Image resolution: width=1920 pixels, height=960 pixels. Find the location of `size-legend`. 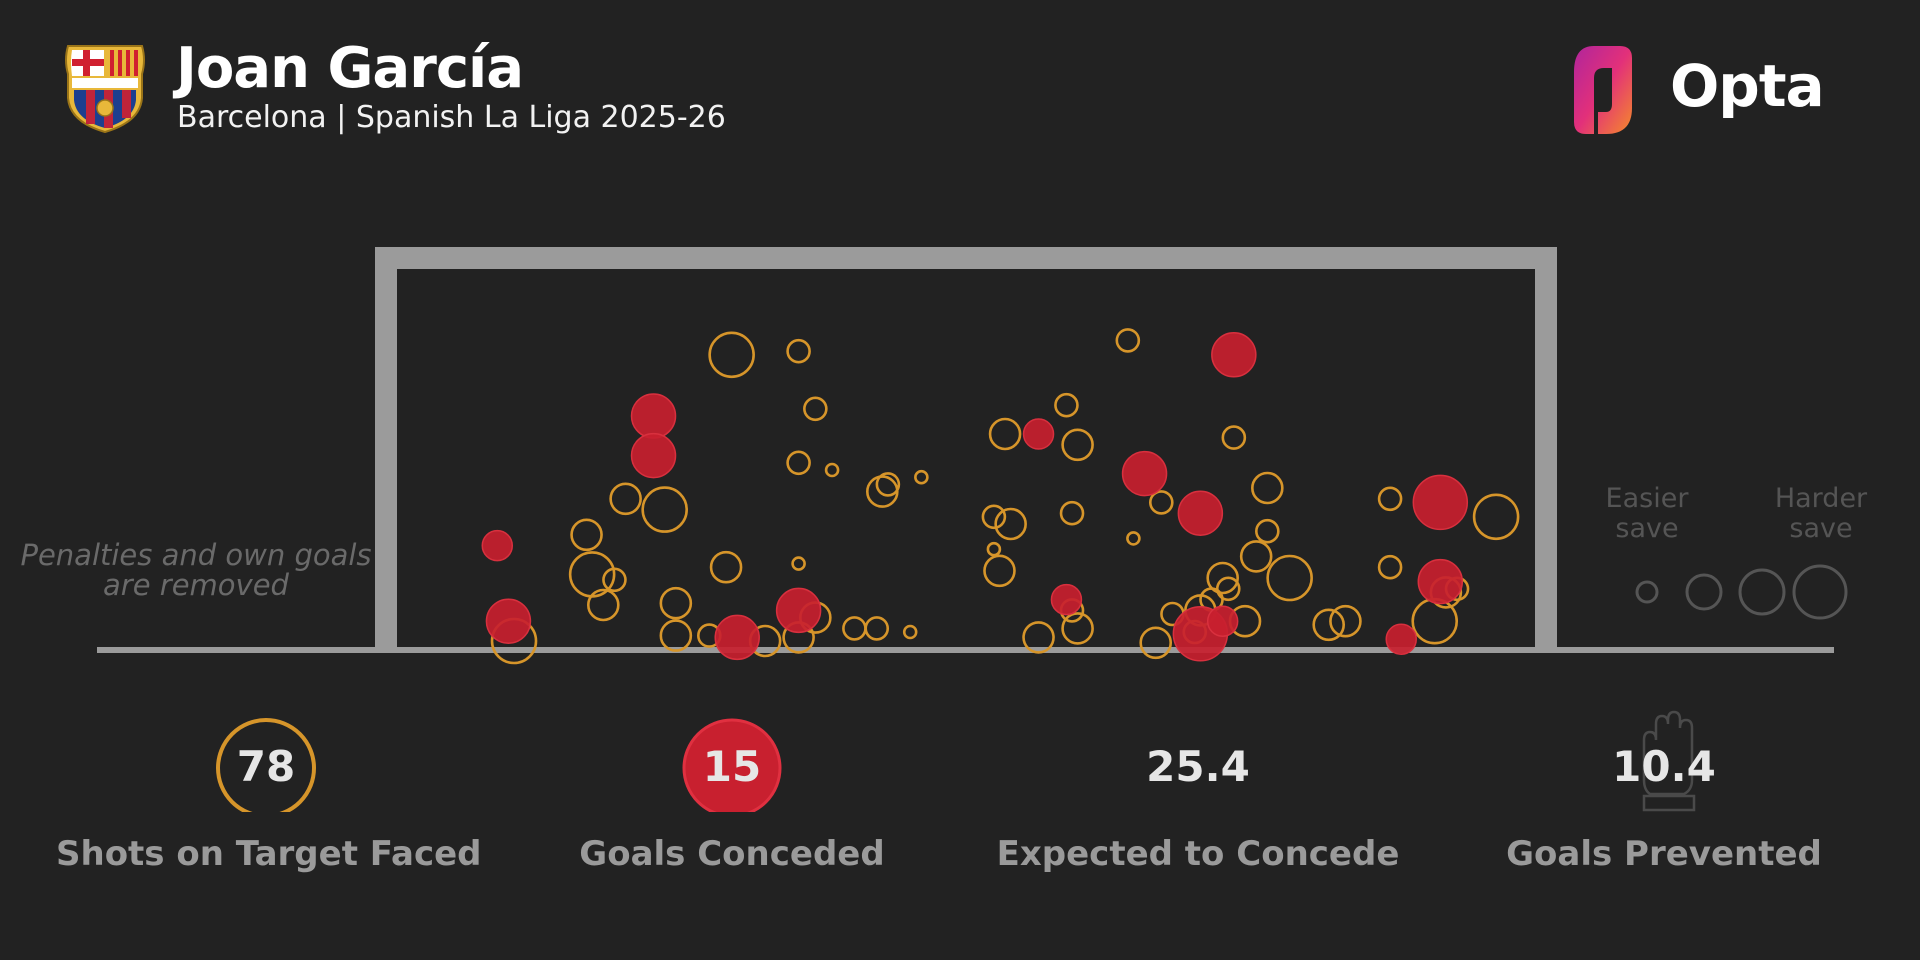

size-legend is located at coordinates (1741, 592).